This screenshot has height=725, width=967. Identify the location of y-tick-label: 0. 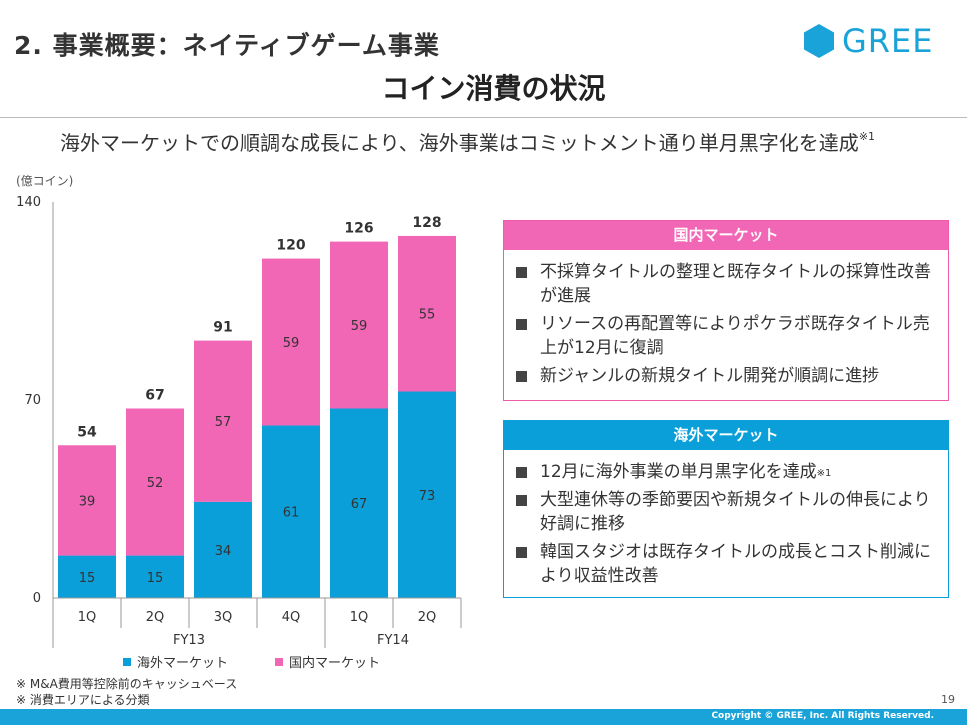
(37, 598).